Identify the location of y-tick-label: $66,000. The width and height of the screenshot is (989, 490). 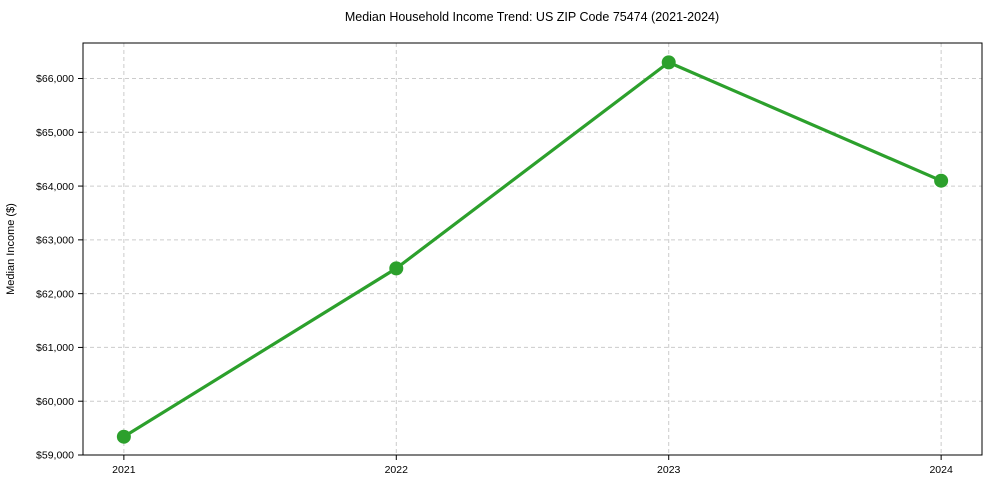
(55, 79).